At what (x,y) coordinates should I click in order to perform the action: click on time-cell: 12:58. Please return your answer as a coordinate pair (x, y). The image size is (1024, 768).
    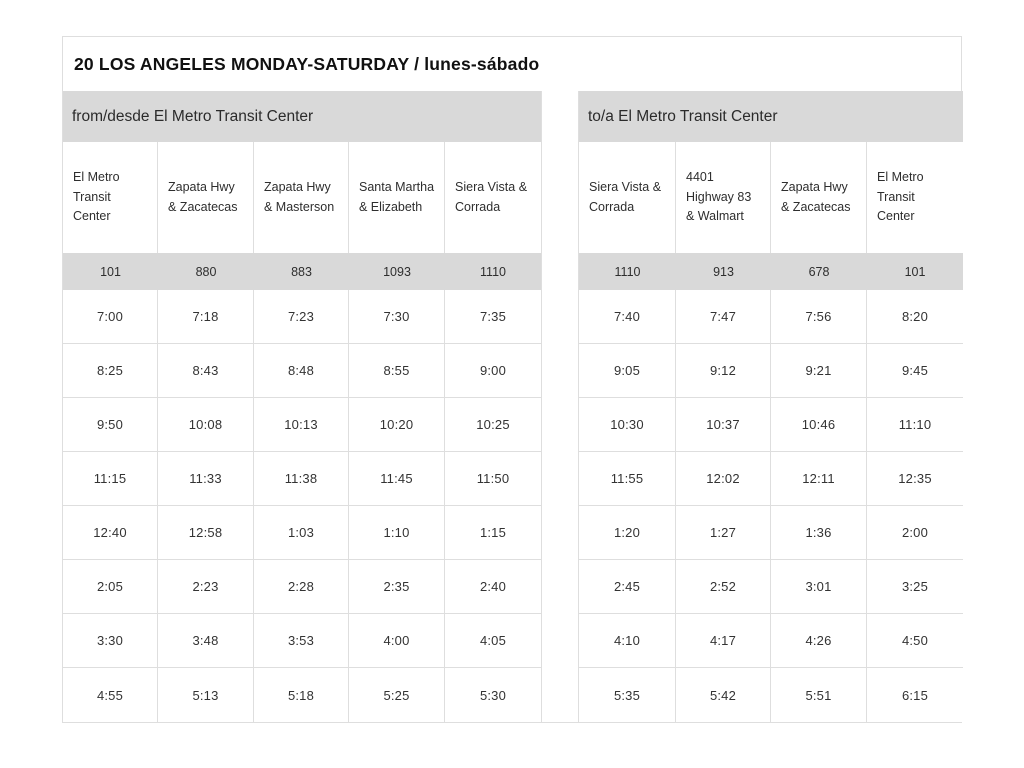
    Looking at the image, I should click on (206, 533).